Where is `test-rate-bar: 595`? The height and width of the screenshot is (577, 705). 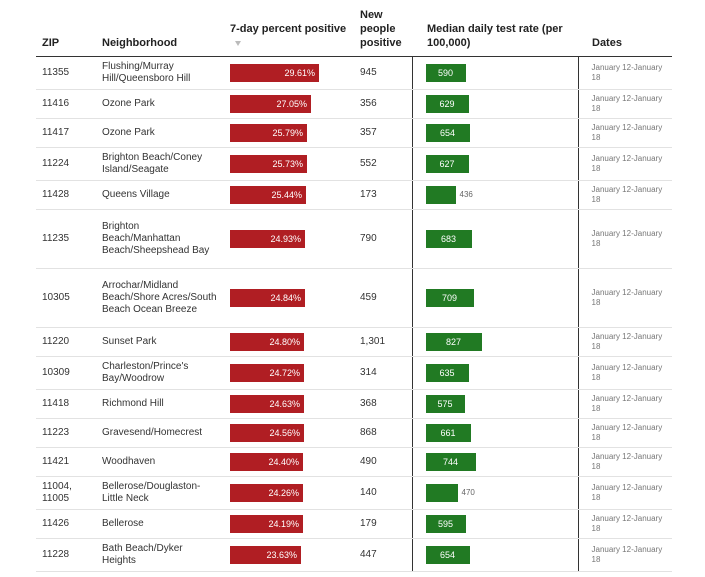
test-rate-bar: 595 is located at coordinates (445, 524).